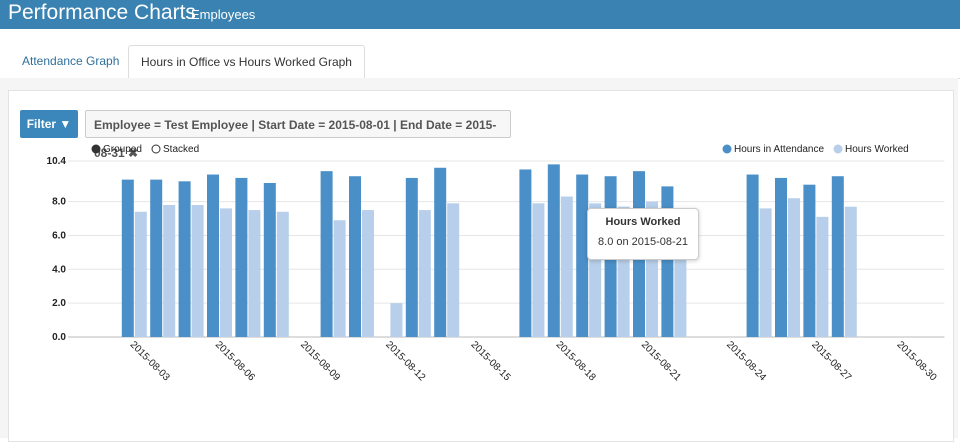  I want to click on mode-label: Grouped, so click(122, 149).